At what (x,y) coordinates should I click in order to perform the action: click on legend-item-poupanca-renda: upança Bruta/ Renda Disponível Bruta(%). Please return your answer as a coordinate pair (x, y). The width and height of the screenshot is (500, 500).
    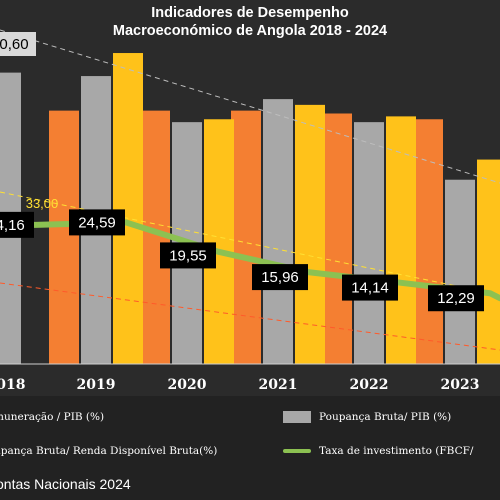
    Looking at the image, I should click on (108, 451).